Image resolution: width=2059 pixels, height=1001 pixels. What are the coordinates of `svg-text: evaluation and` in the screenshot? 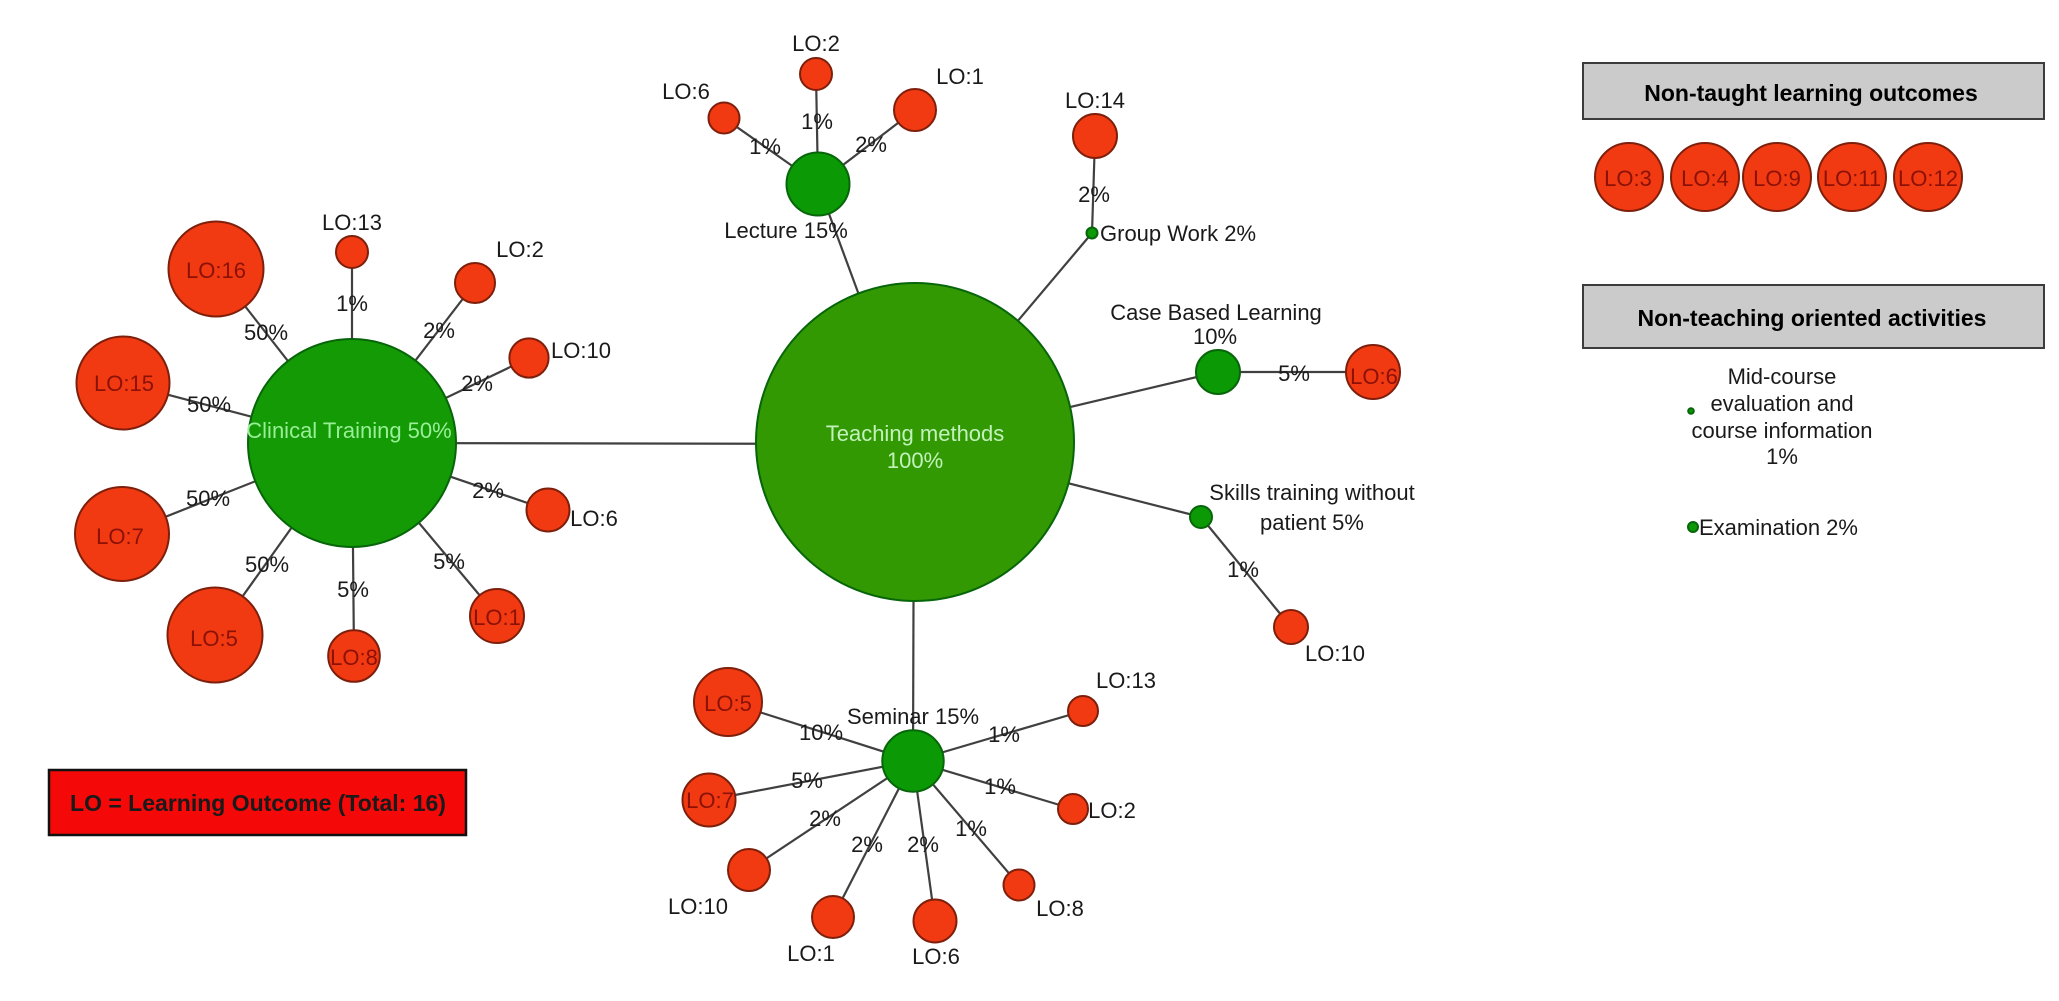 It's located at (1781, 403).